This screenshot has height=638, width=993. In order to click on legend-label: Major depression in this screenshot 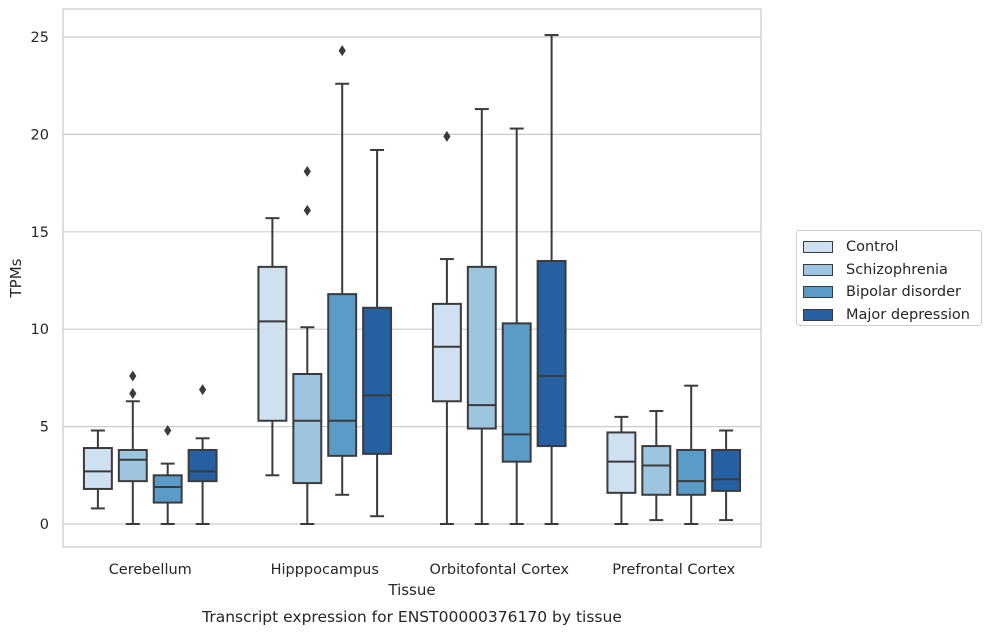, I will do `click(908, 314)`.